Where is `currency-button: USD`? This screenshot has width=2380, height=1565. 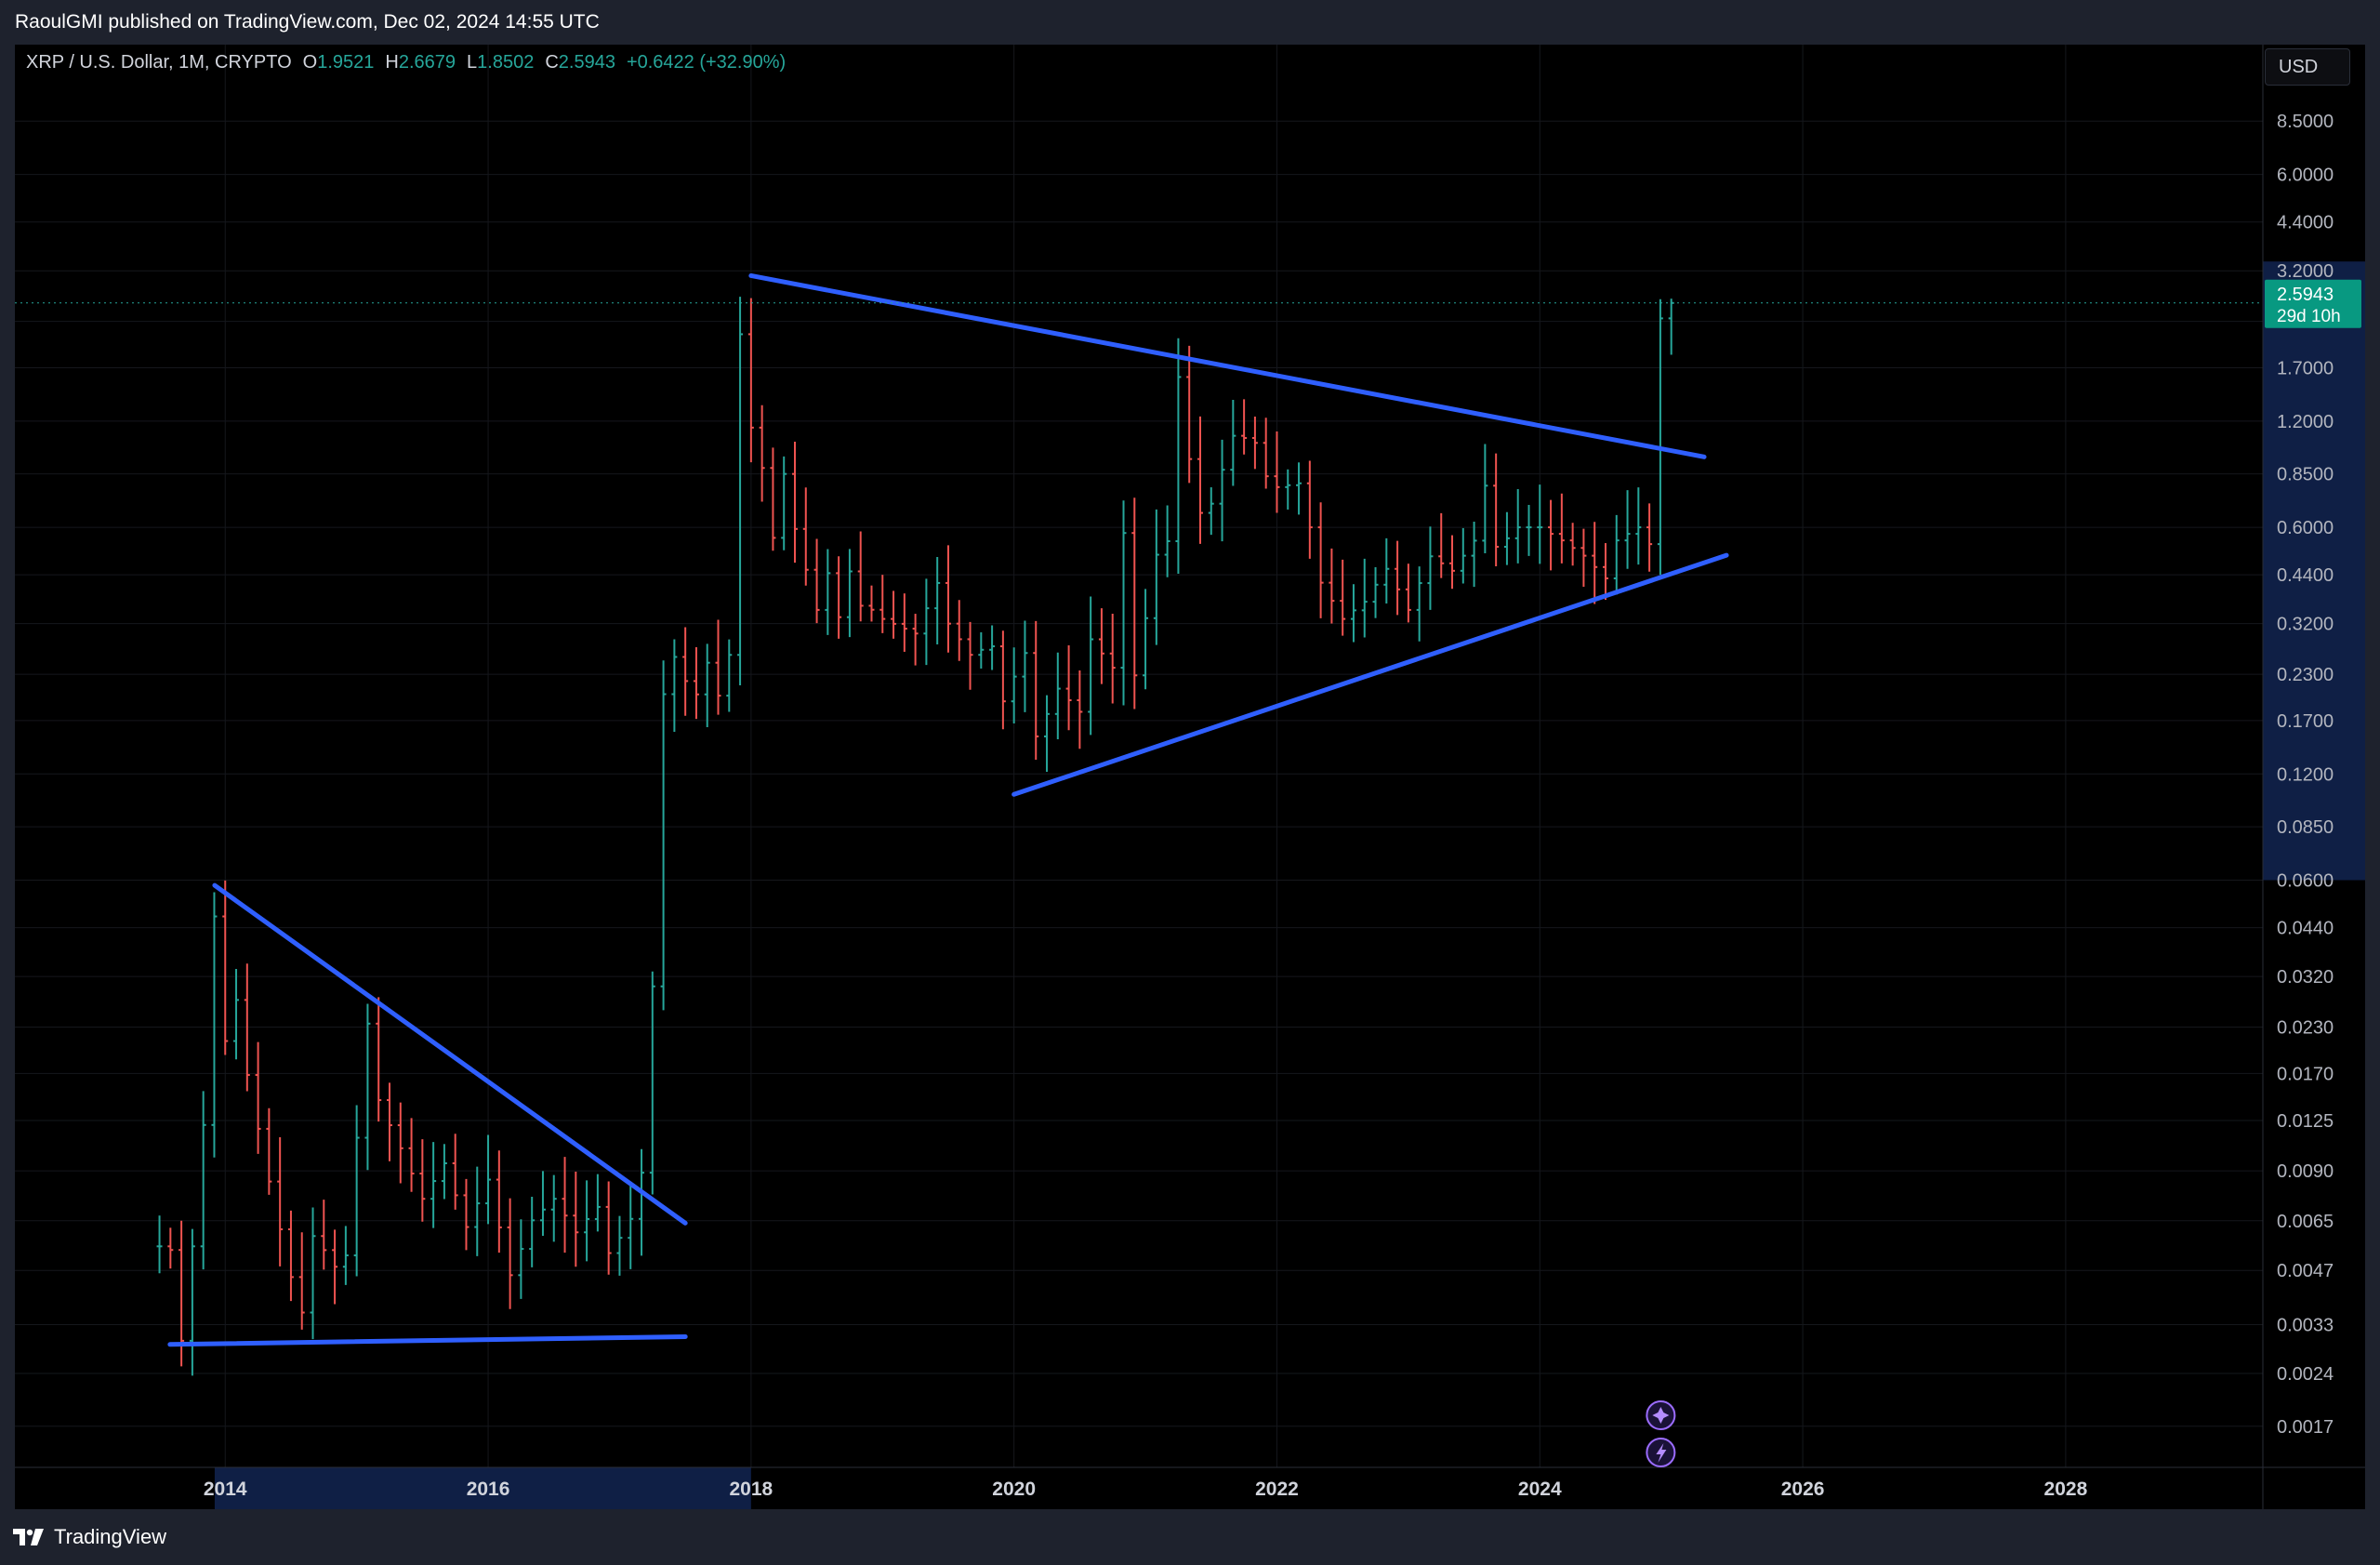
currency-button: USD is located at coordinates (2307, 67).